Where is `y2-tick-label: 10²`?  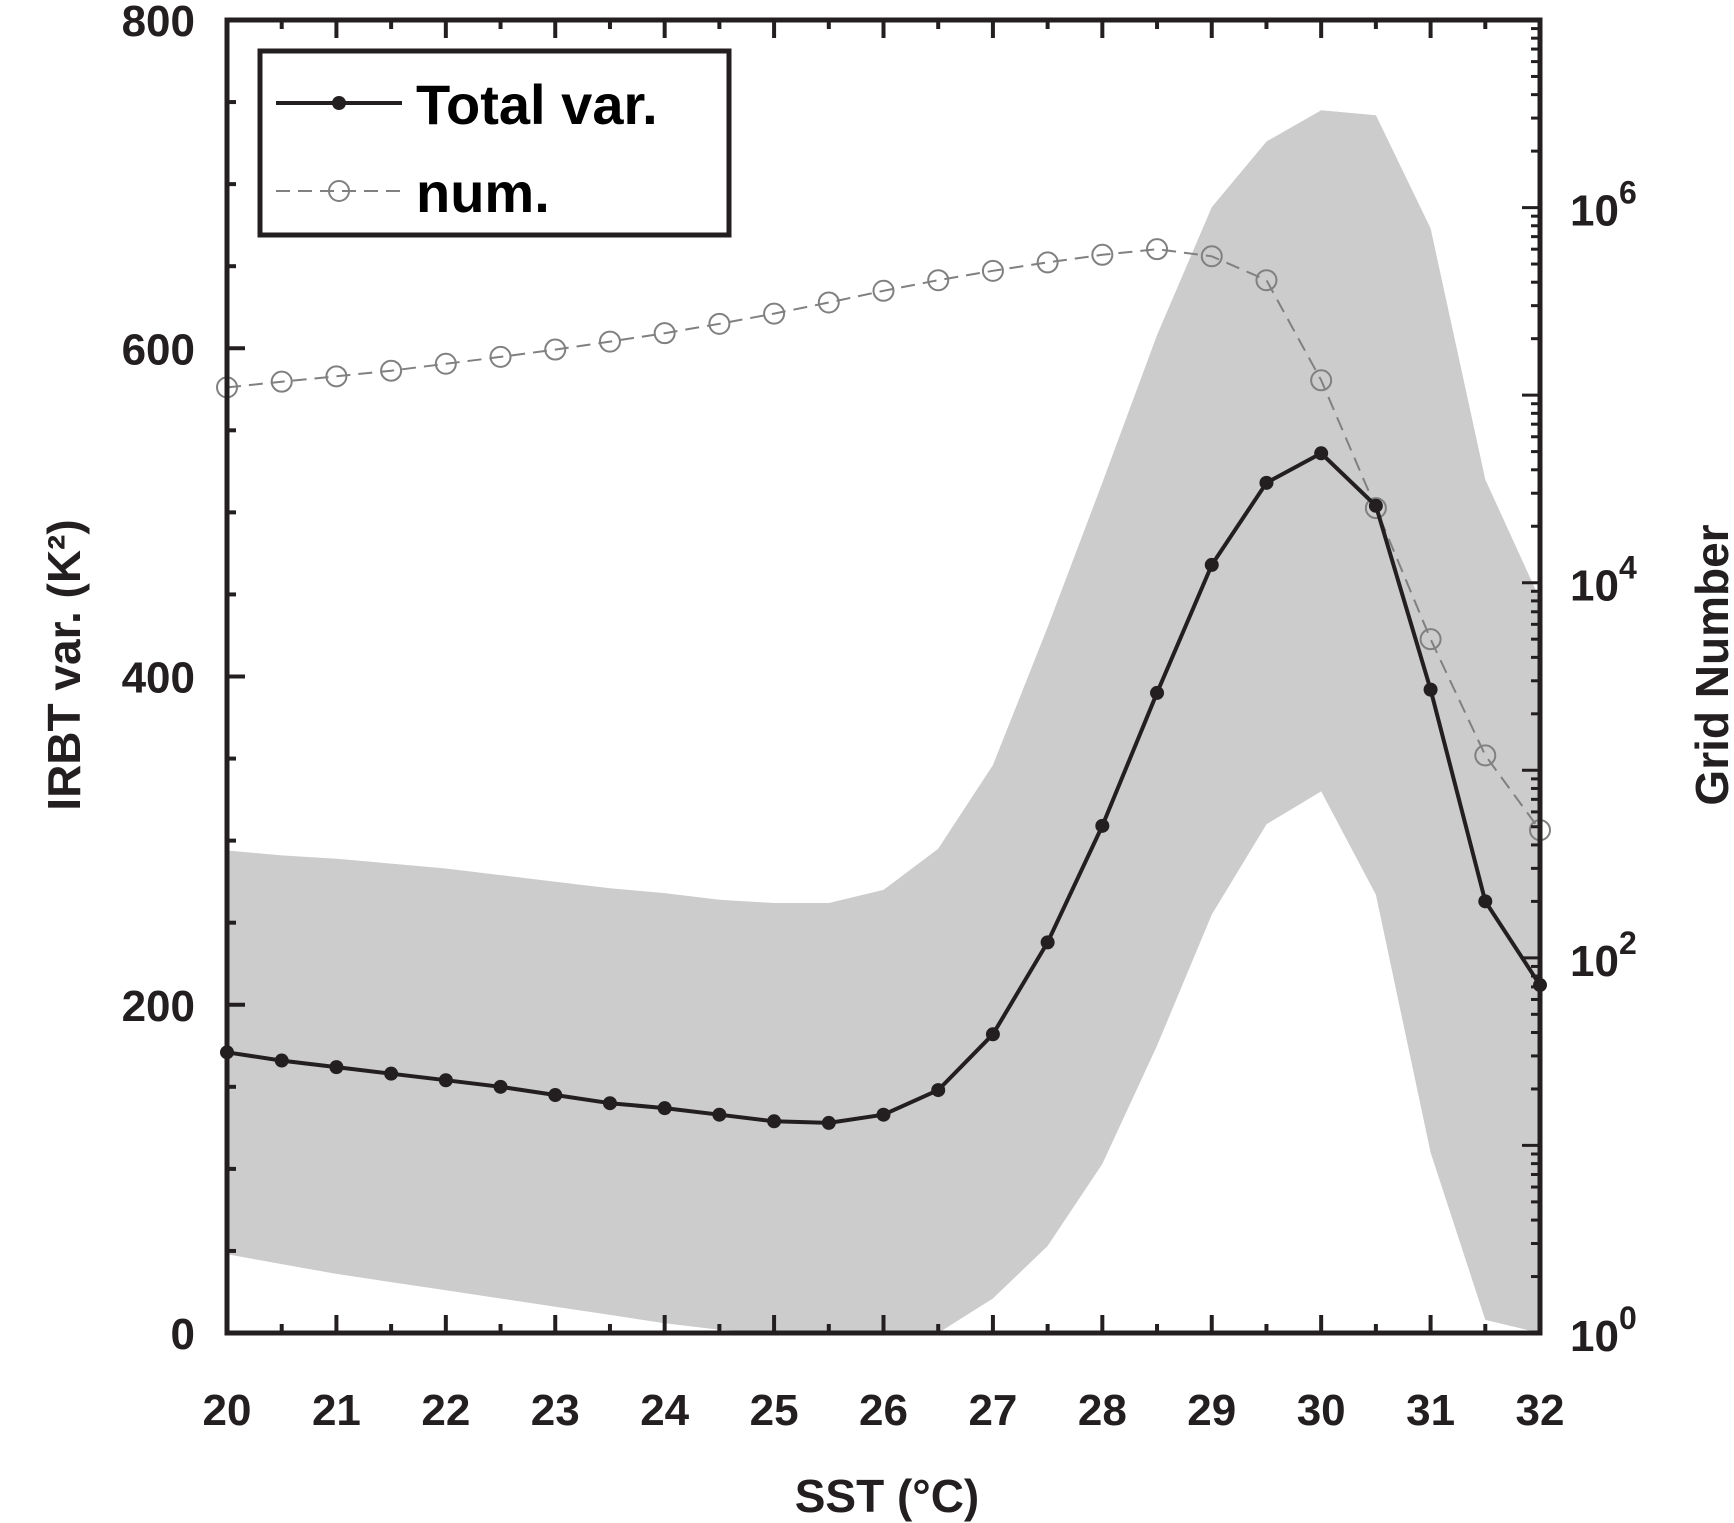 y2-tick-label: 10² is located at coordinates (1603, 955).